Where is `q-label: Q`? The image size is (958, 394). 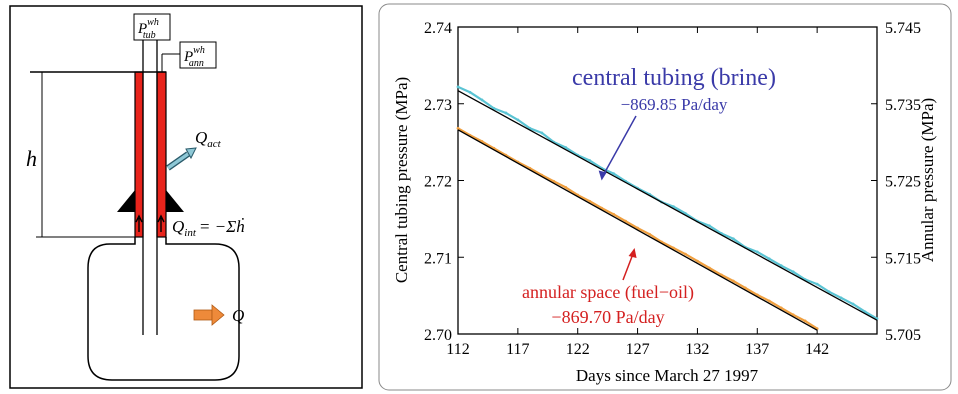
q-label: Q is located at coordinates (238, 315).